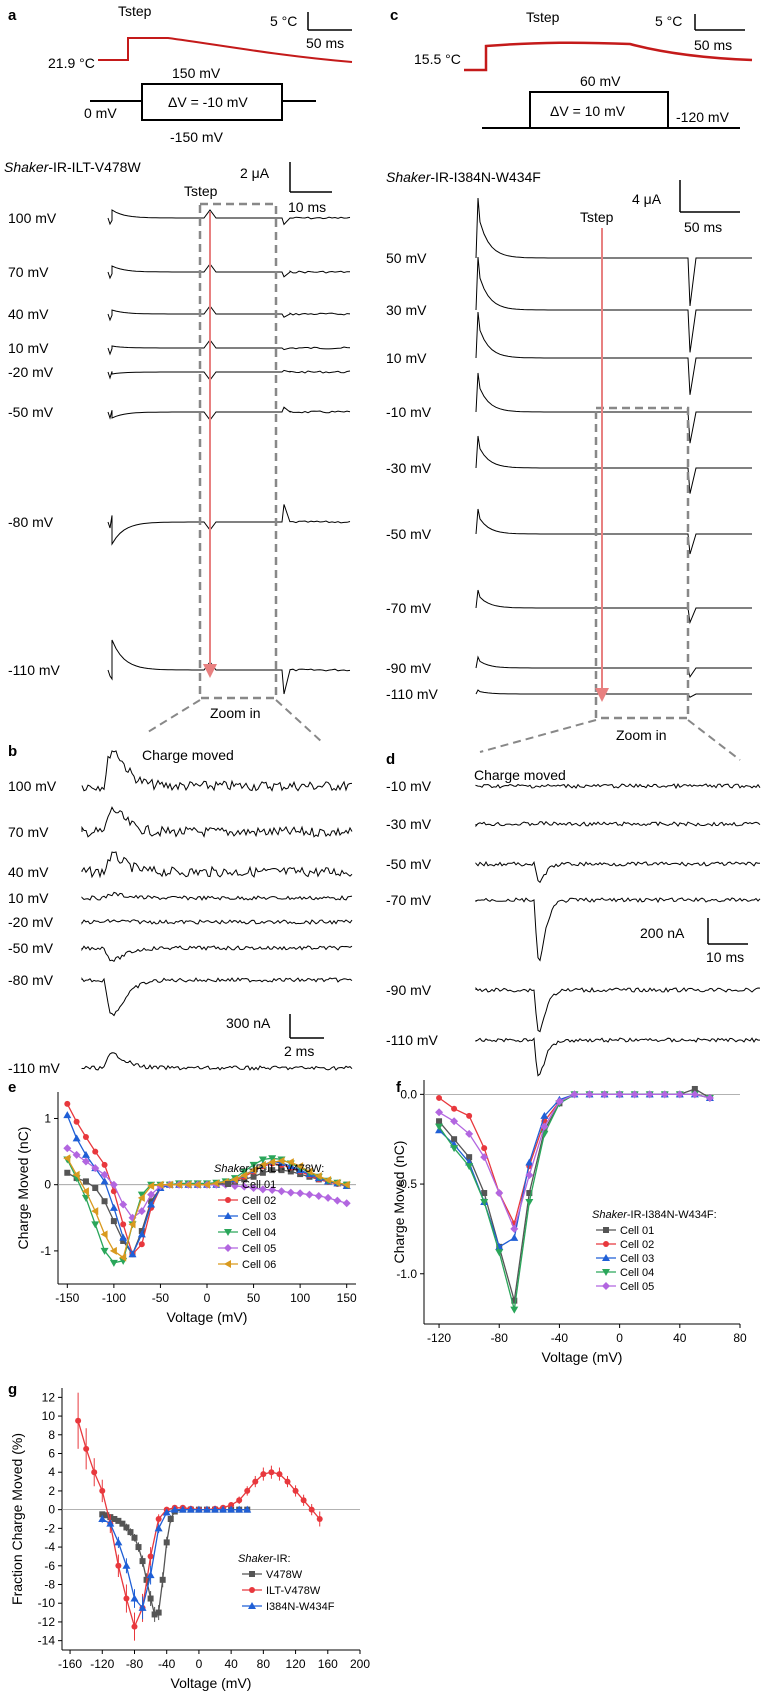 This screenshot has height=1700, width=763. I want to click on time-scale-d: 10 ms, so click(725, 957).